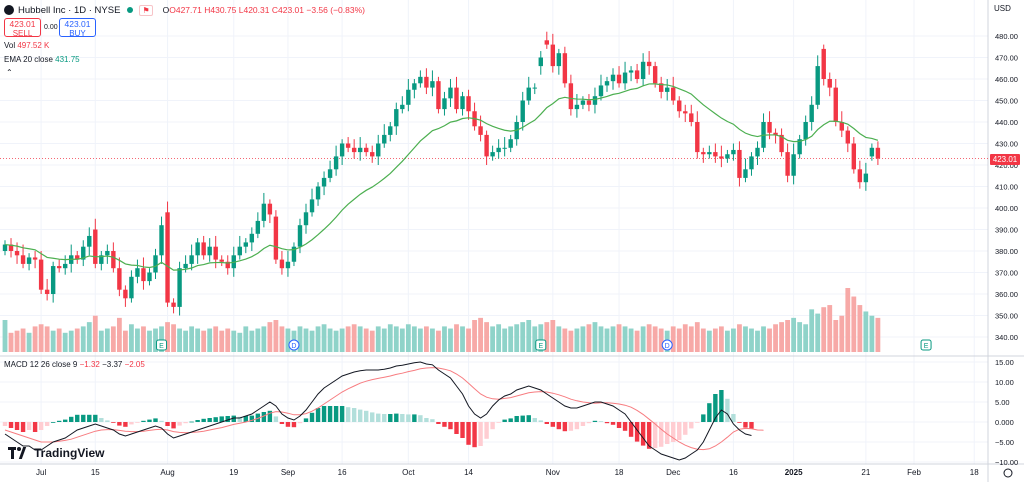 This screenshot has height=482, width=1024. I want to click on ema-legend: EMA 20 close 431.75, so click(42, 59).